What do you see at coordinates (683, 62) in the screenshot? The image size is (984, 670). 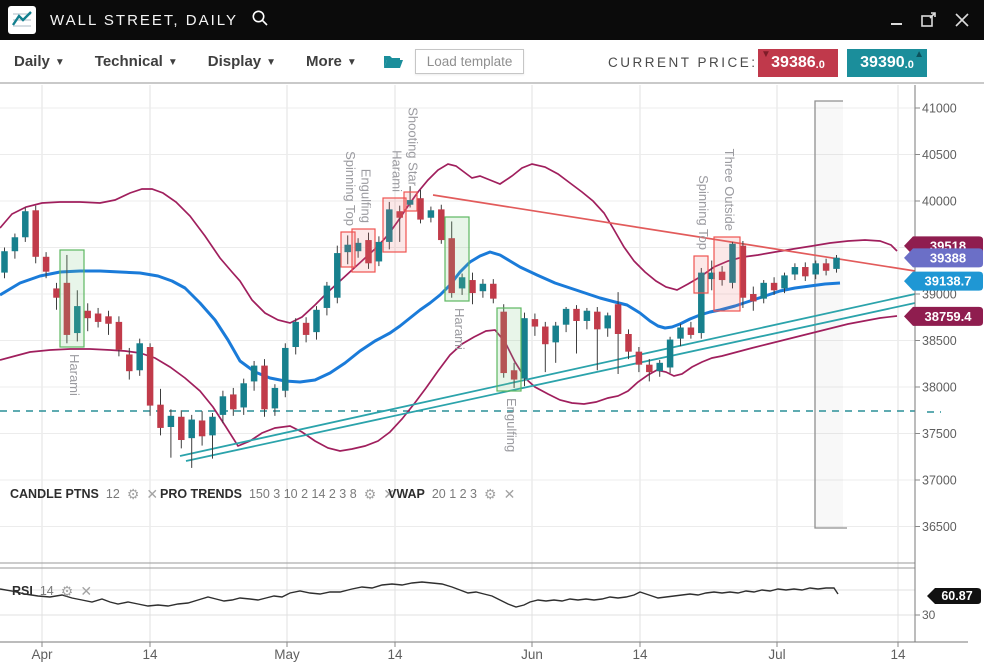 I see `current-price-label: CURRENT PRICE:` at bounding box center [683, 62].